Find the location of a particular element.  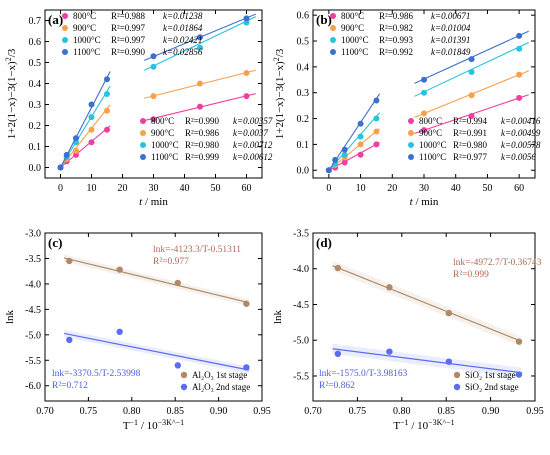

y-tick-label: 0.0 is located at coordinates (303, 171).